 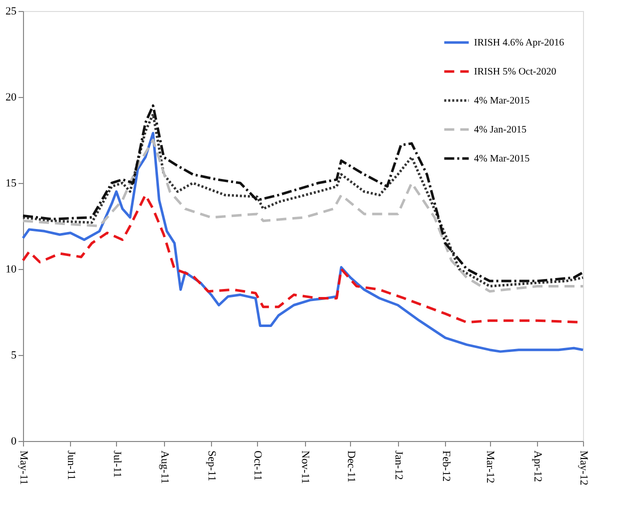 What do you see at coordinates (14, 442) in the screenshot?
I see `y-tick-label: 0` at bounding box center [14, 442].